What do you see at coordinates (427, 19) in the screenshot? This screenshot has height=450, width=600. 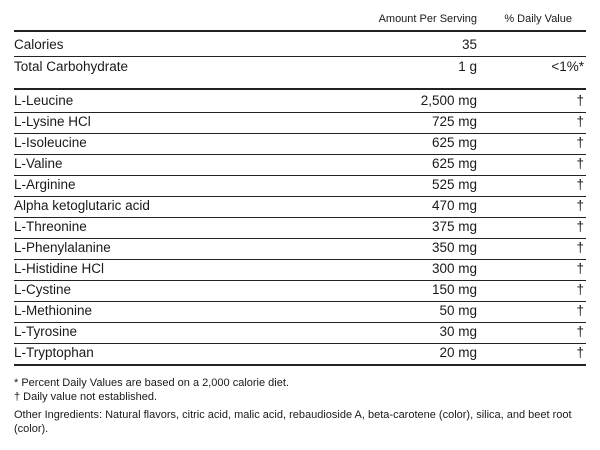 I see `amount-header: Amount Per Serving` at bounding box center [427, 19].